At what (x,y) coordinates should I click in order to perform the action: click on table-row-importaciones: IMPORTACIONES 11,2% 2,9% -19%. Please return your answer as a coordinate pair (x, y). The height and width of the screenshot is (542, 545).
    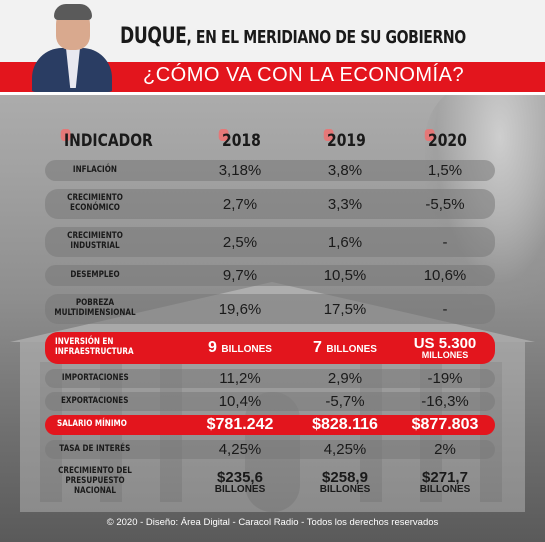
    Looking at the image, I should click on (270, 378).